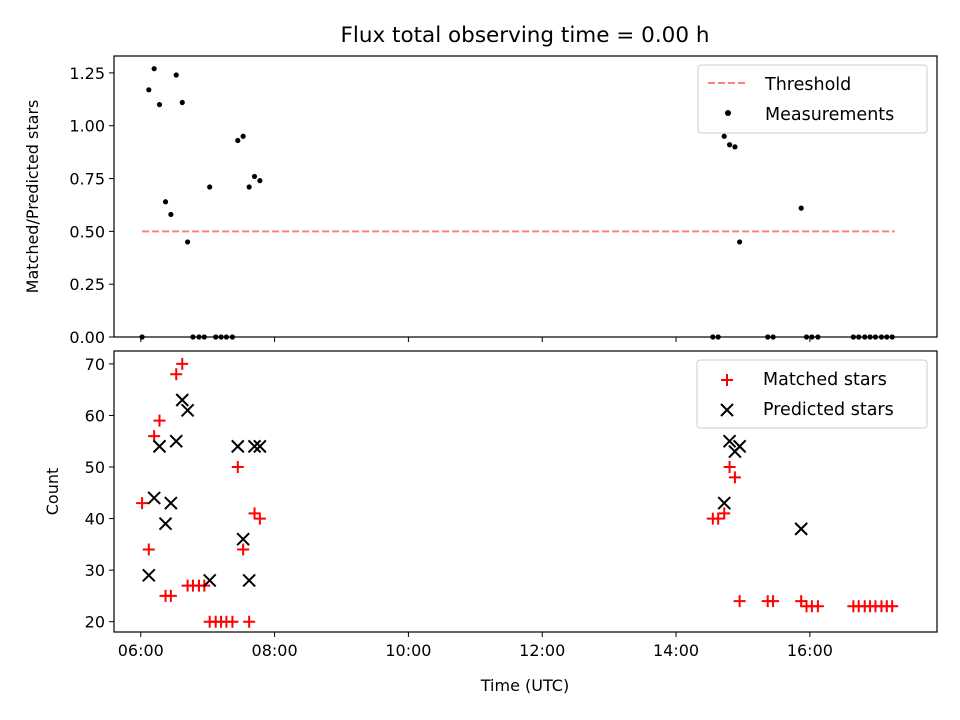 The height and width of the screenshot is (720, 960). I want to click on x-tick-label: 12:00, so click(542, 650).